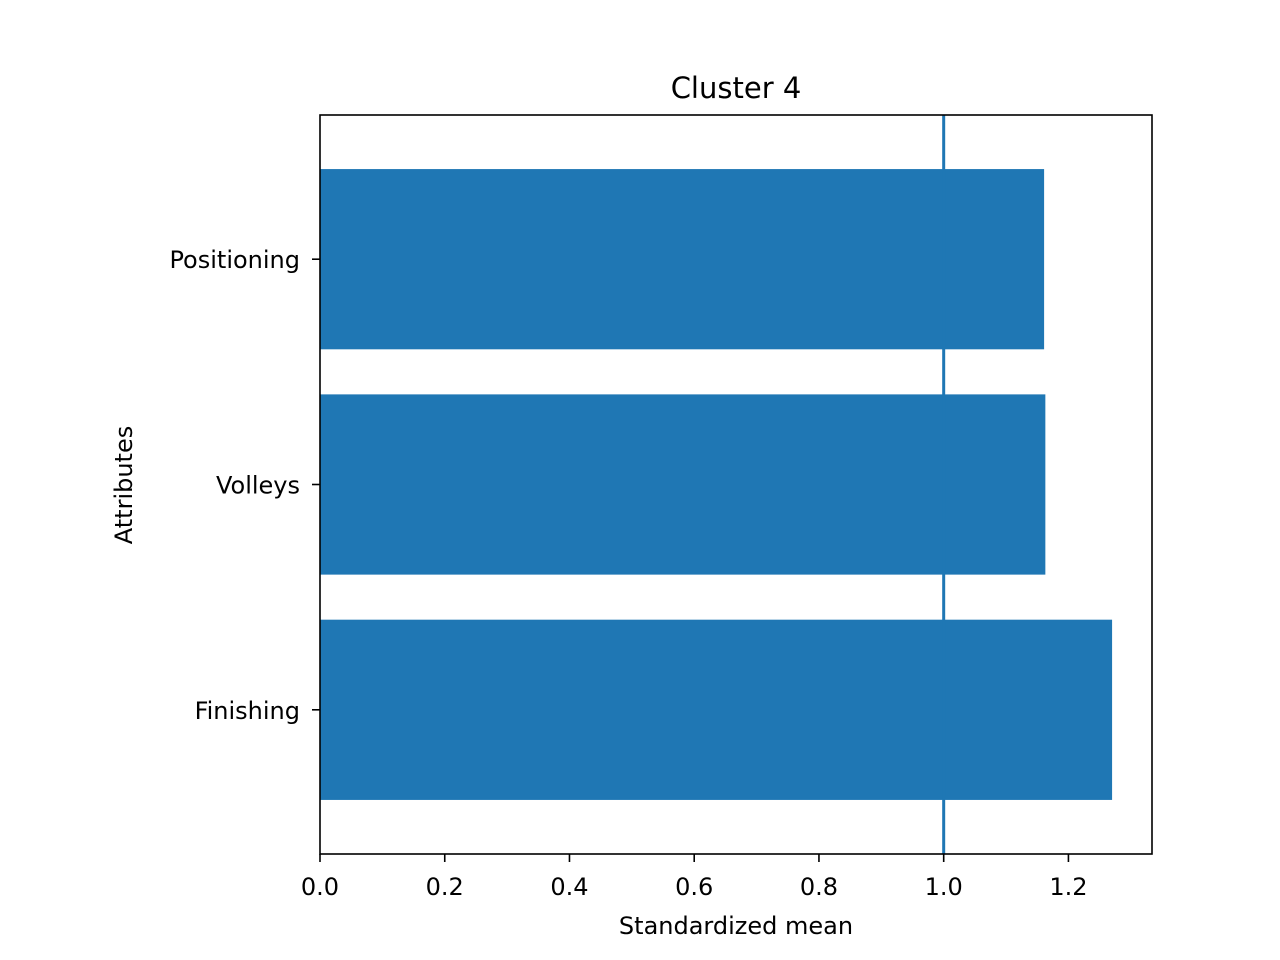 The image size is (1280, 960). I want to click on bar-volleys, so click(683, 484).